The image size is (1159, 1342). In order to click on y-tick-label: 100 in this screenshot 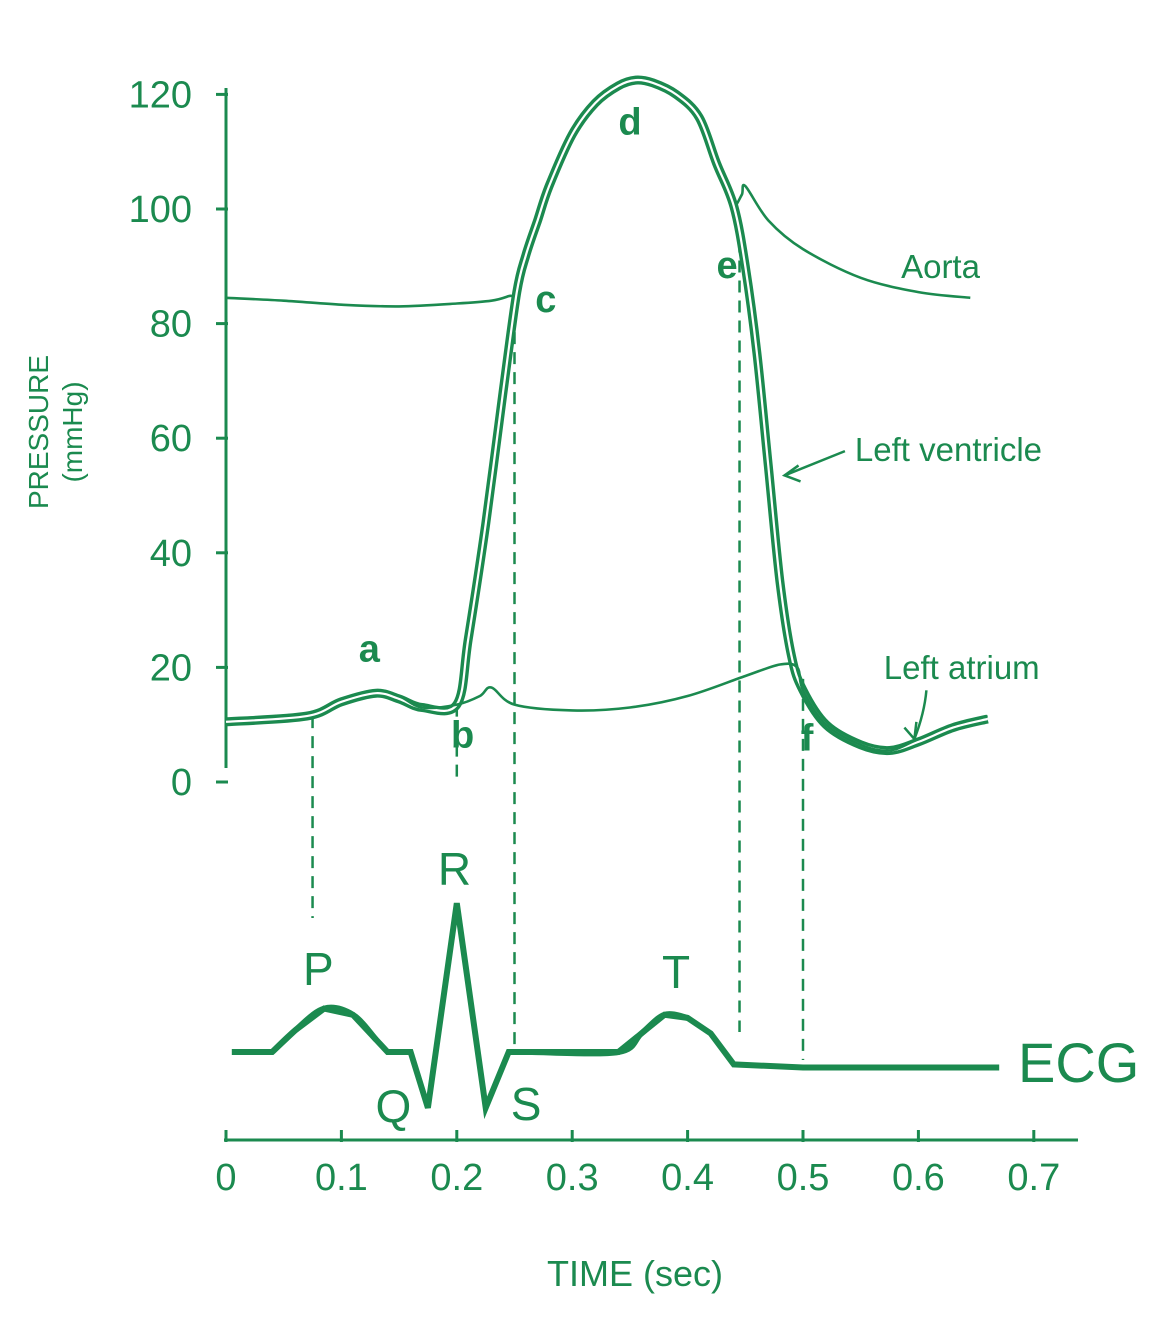, I will do `click(160, 210)`.